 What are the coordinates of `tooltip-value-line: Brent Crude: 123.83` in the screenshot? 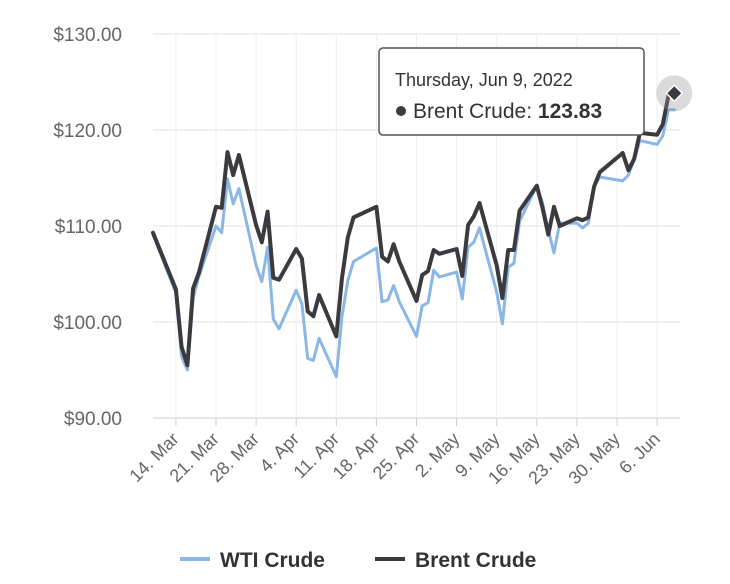 It's located at (507, 111).